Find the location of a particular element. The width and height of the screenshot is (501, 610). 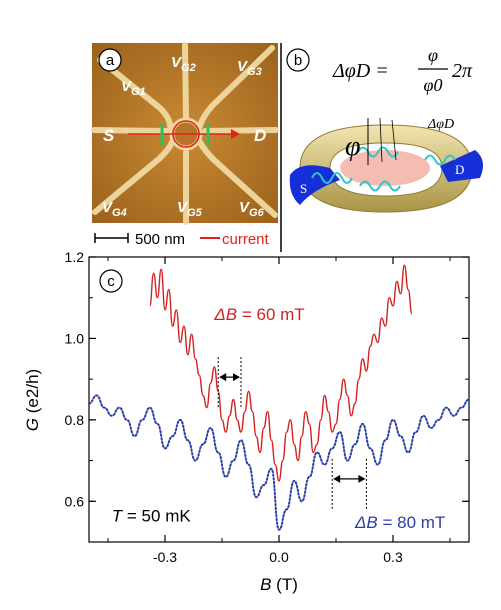

y-tick-label: 1.2 is located at coordinates (75, 257).